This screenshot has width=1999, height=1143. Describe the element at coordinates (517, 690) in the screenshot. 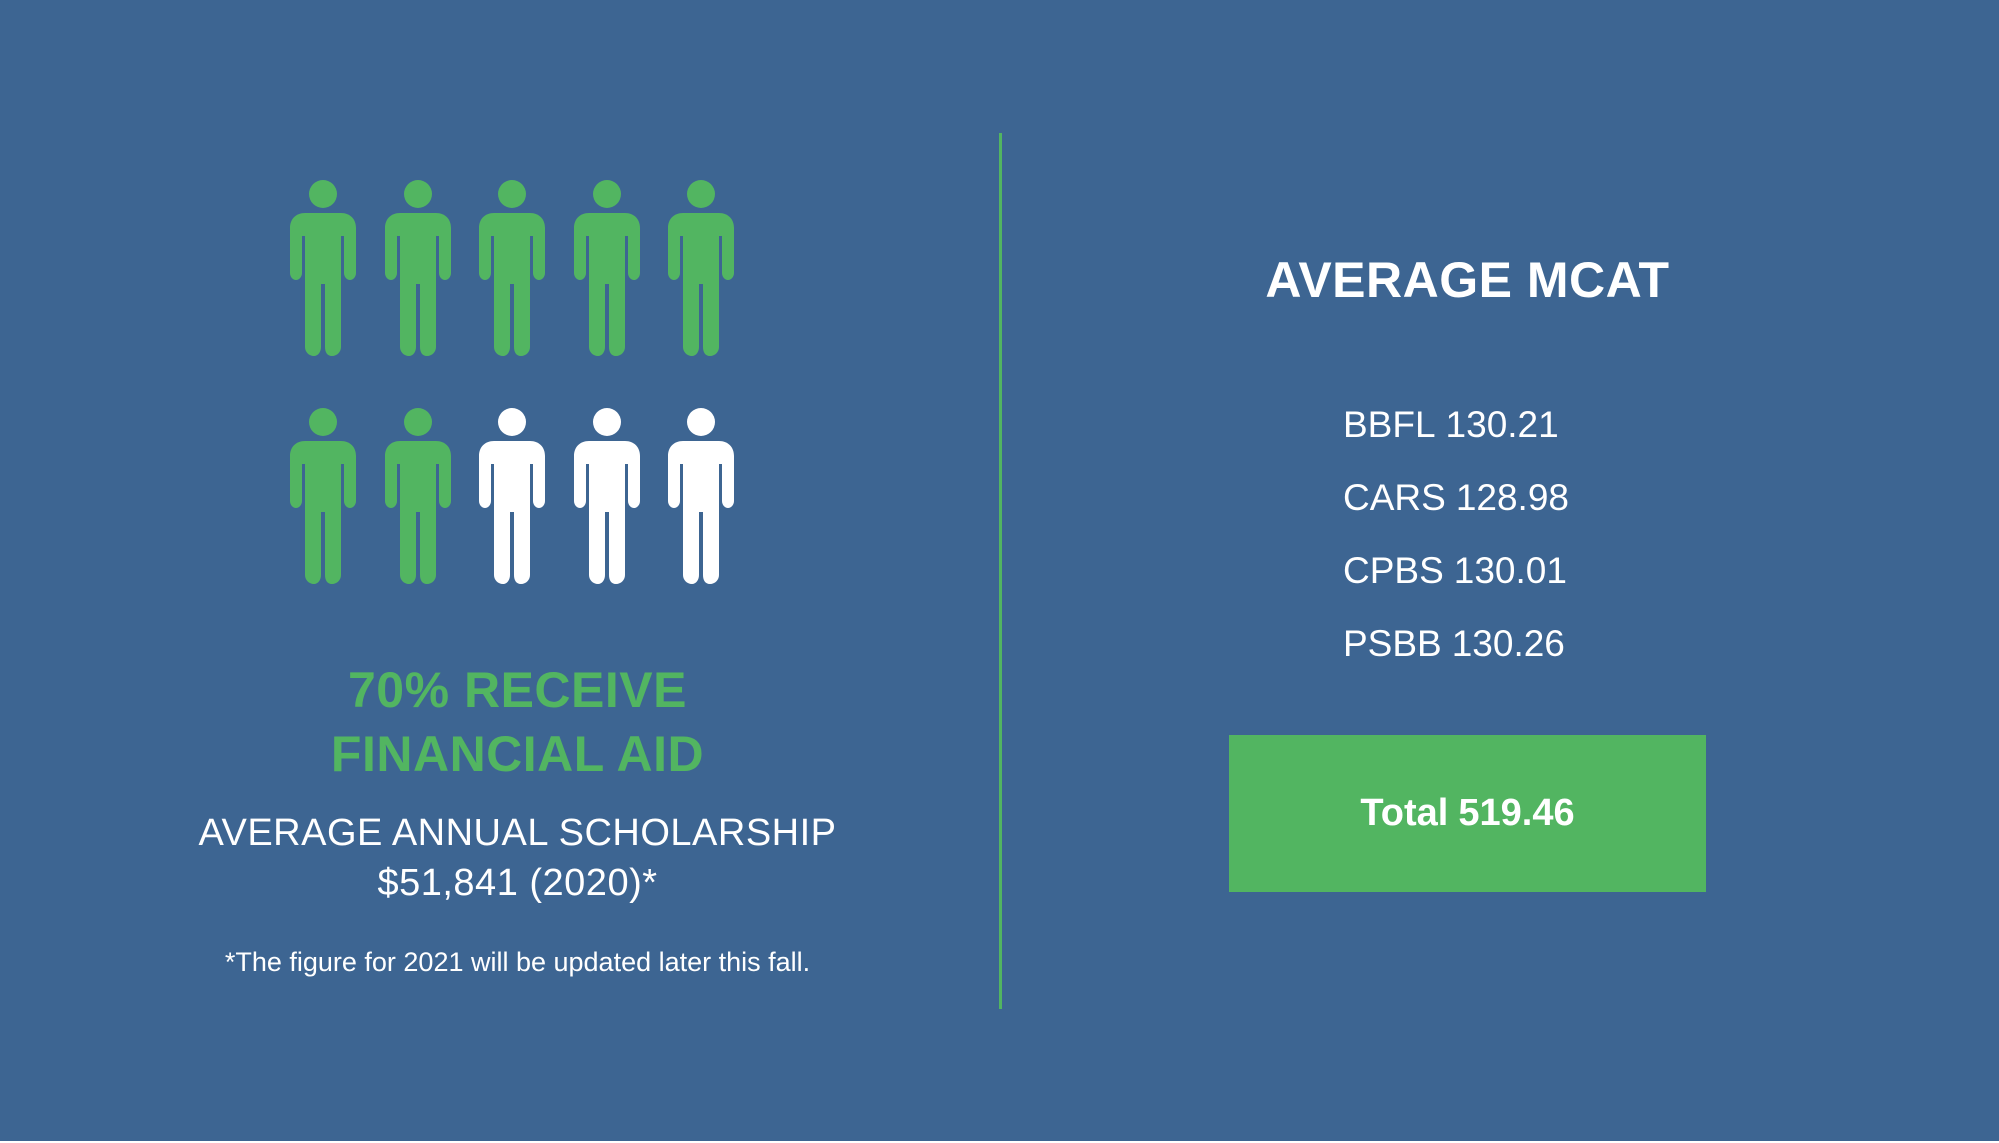

I see `headline-line-1: 70% RECEIVE` at that location.